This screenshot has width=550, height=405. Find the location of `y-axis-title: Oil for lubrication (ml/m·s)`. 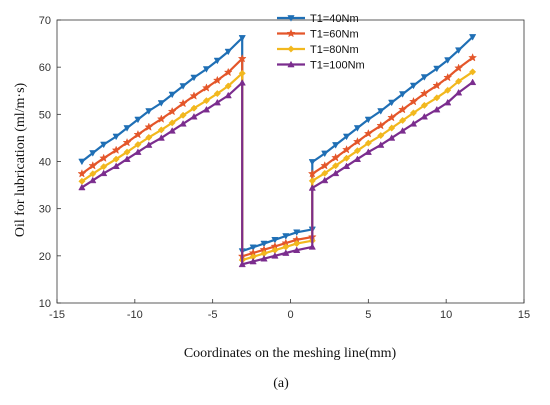

y-axis-title: Oil for lubrication (ml/m·s) is located at coordinates (20, 159).